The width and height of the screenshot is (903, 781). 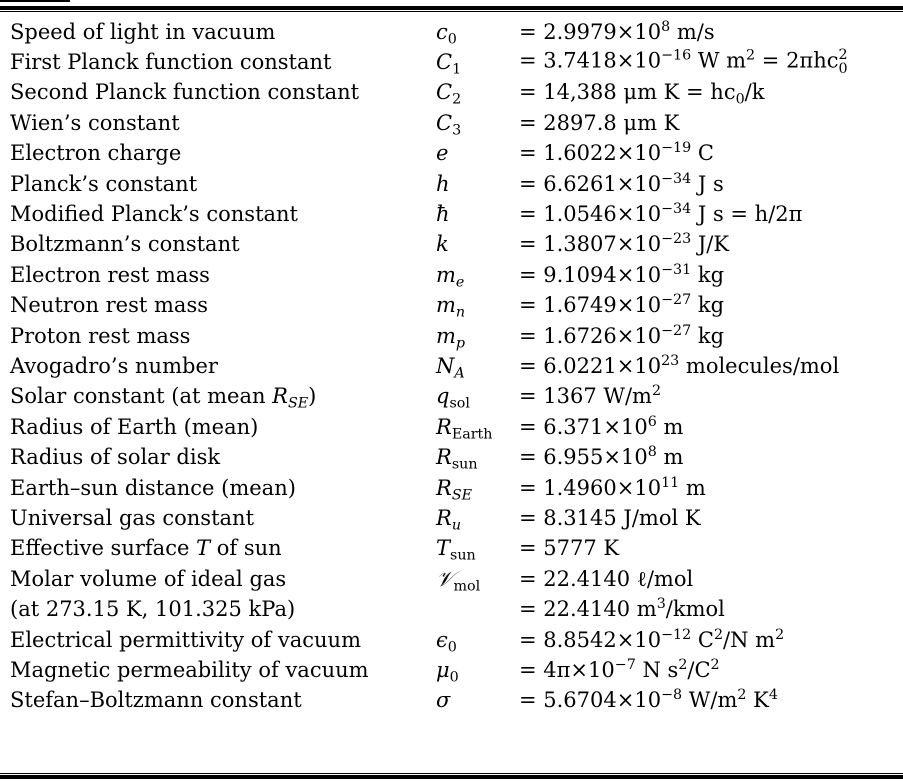 I want to click on constant-symbol: σ, so click(x=443, y=700).